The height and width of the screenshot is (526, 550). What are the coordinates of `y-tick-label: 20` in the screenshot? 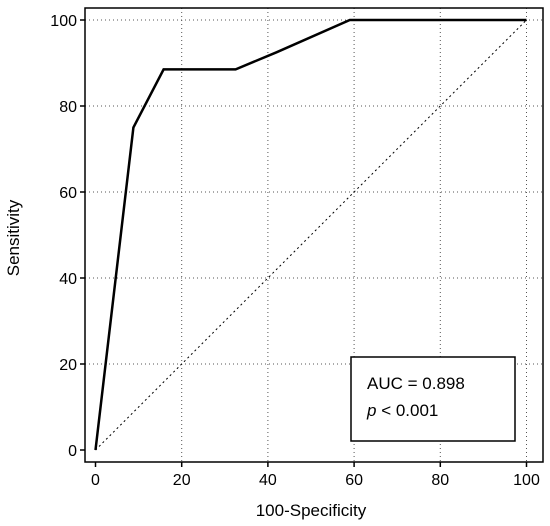 It's located at (68, 365).